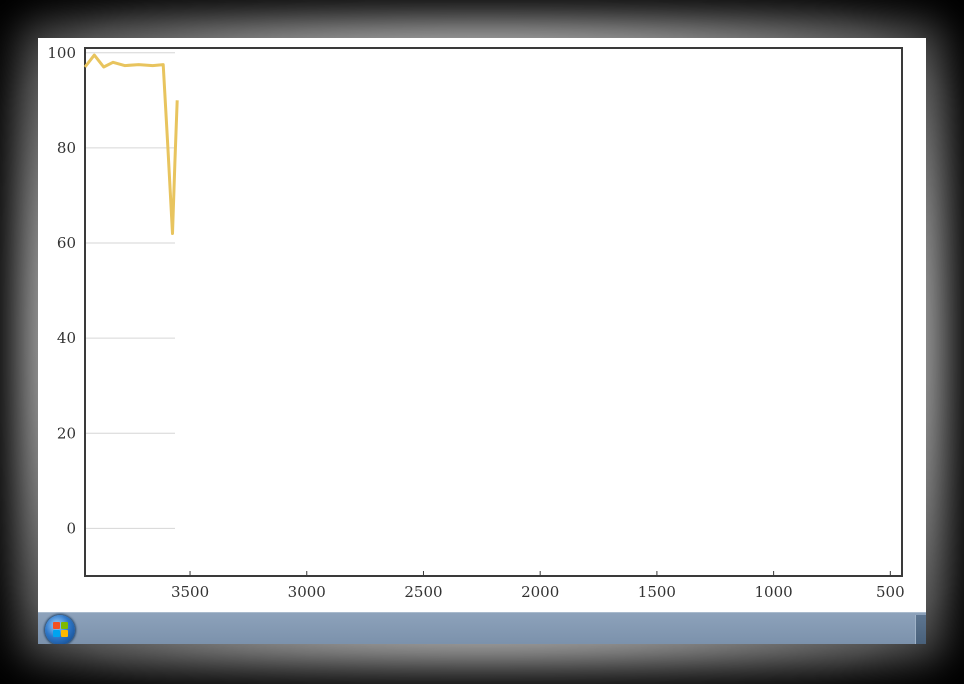  I want to click on x-tick-labels: 3500 3000 2500 2000 1500 1000 500, so click(538, 586).